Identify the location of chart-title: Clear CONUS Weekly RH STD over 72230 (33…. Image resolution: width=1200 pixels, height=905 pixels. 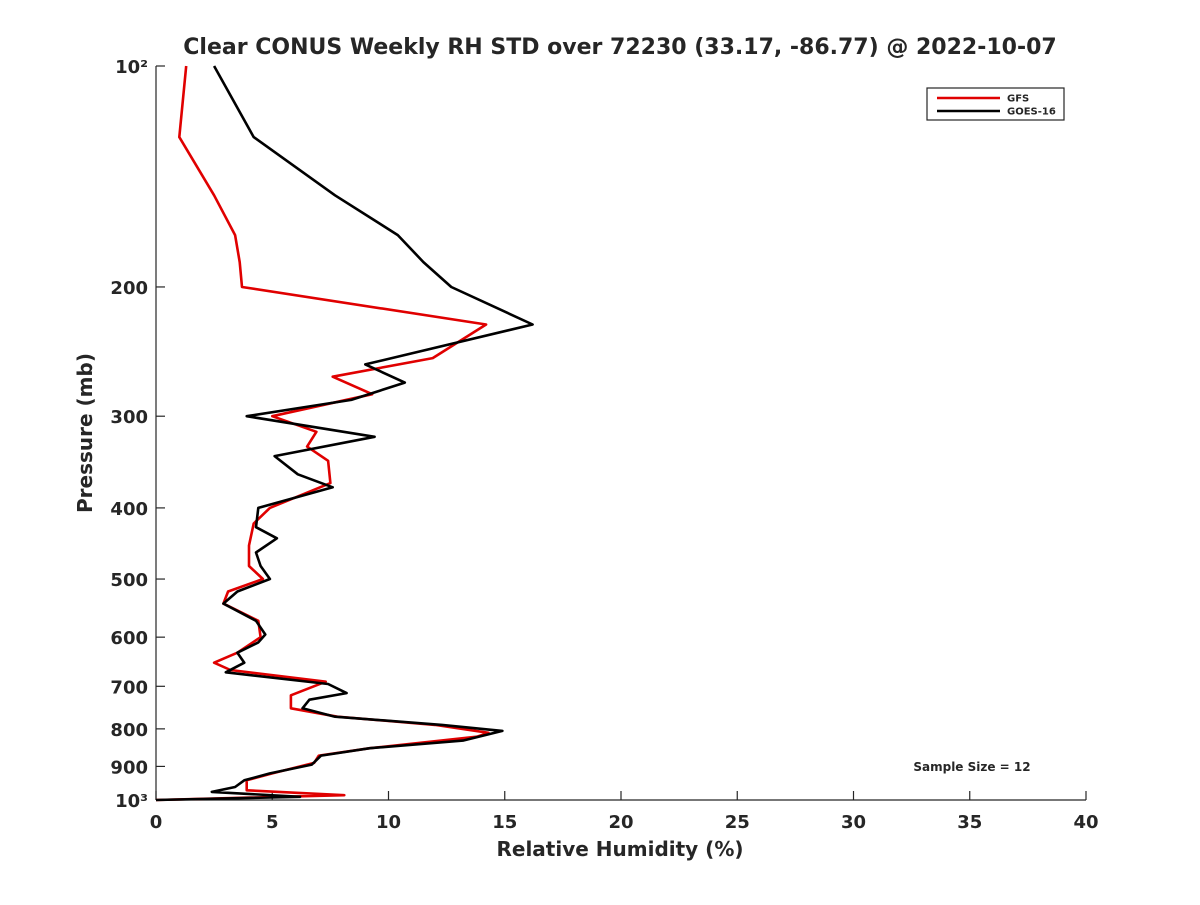
(619, 47).